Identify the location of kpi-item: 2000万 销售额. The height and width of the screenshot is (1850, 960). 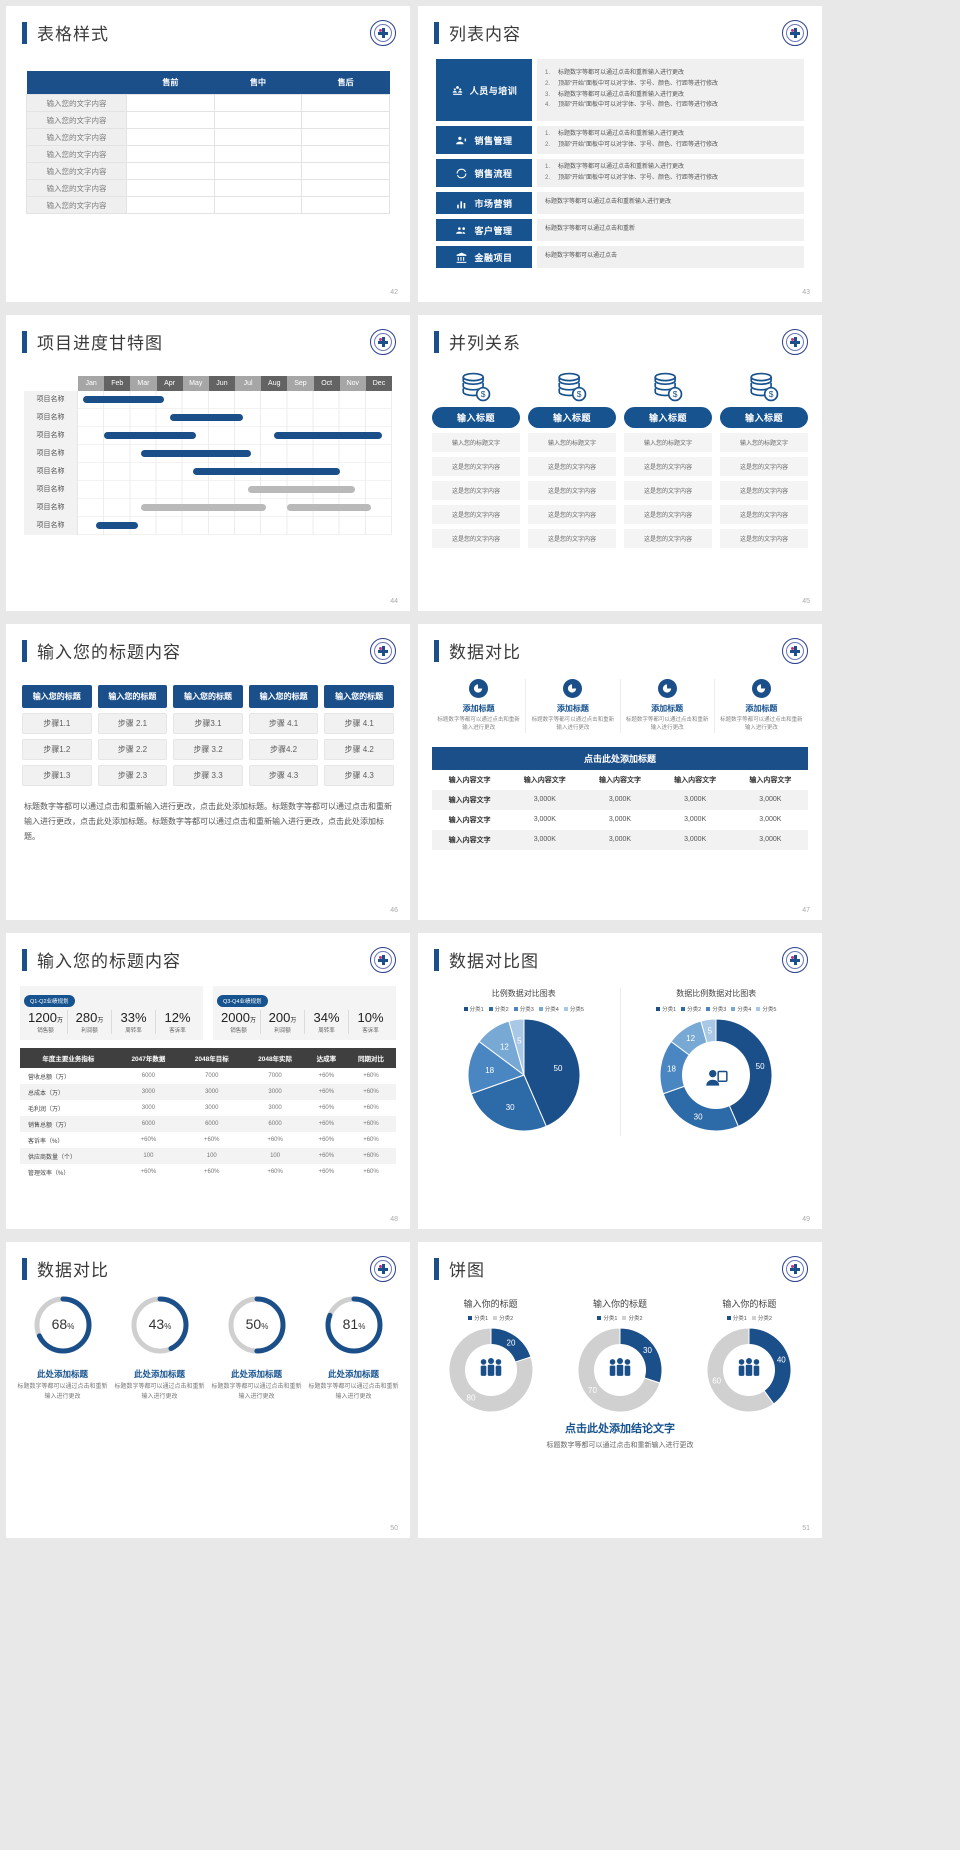
(239, 1022).